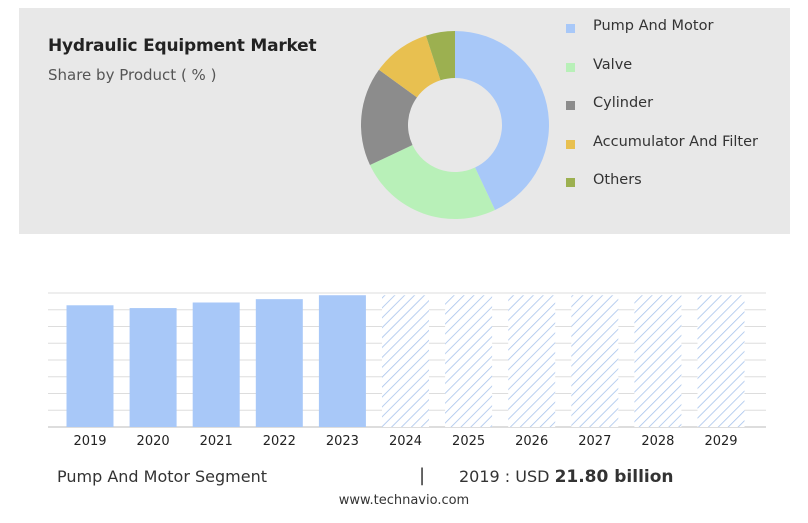  Describe the element at coordinates (502, 121) in the screenshot. I see `donut-slice-pump-and-motor` at that location.